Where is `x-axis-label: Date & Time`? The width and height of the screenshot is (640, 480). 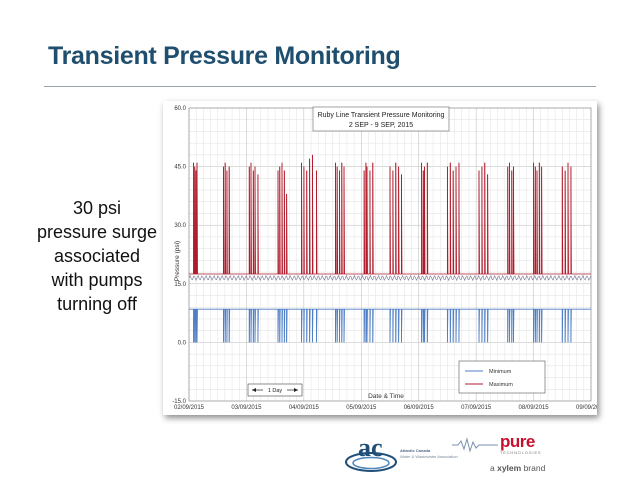
x-axis-label: Date & Time is located at coordinates (386, 396).